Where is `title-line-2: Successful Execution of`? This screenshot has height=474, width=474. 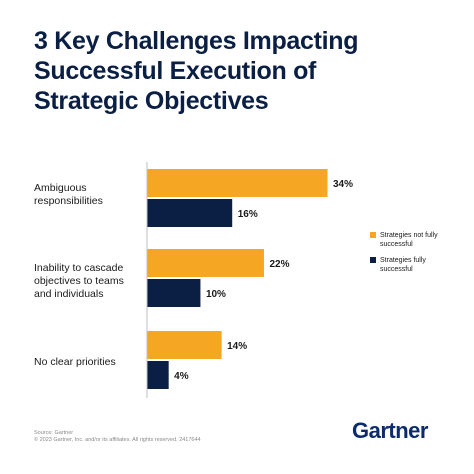 title-line-2: Successful Execution of is located at coordinates (175, 71).